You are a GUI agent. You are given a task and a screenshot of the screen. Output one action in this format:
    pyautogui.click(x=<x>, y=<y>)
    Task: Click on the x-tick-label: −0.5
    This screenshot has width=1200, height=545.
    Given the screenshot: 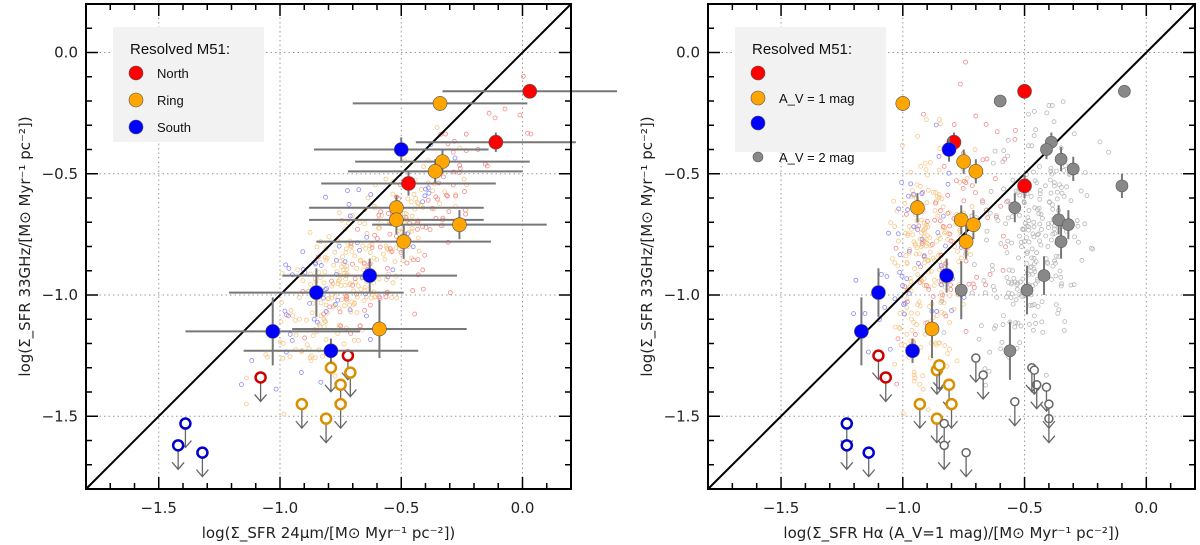 What is the action you would take?
    pyautogui.click(x=1024, y=508)
    